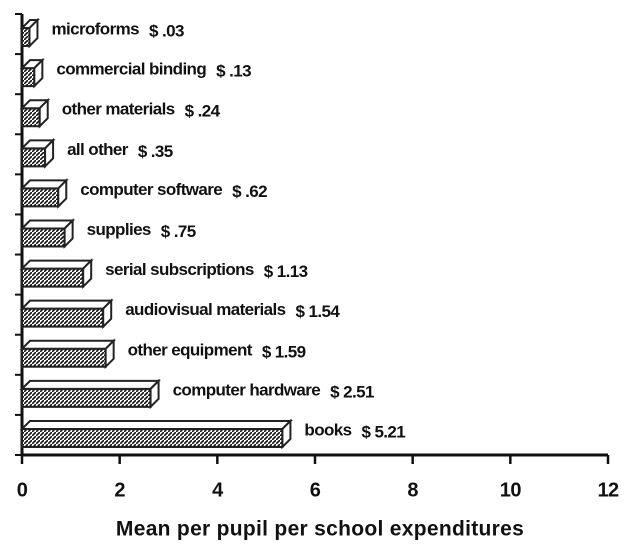 The height and width of the screenshot is (548, 625). What do you see at coordinates (315, 490) in the screenshot?
I see `x-tick-label: 6` at bounding box center [315, 490].